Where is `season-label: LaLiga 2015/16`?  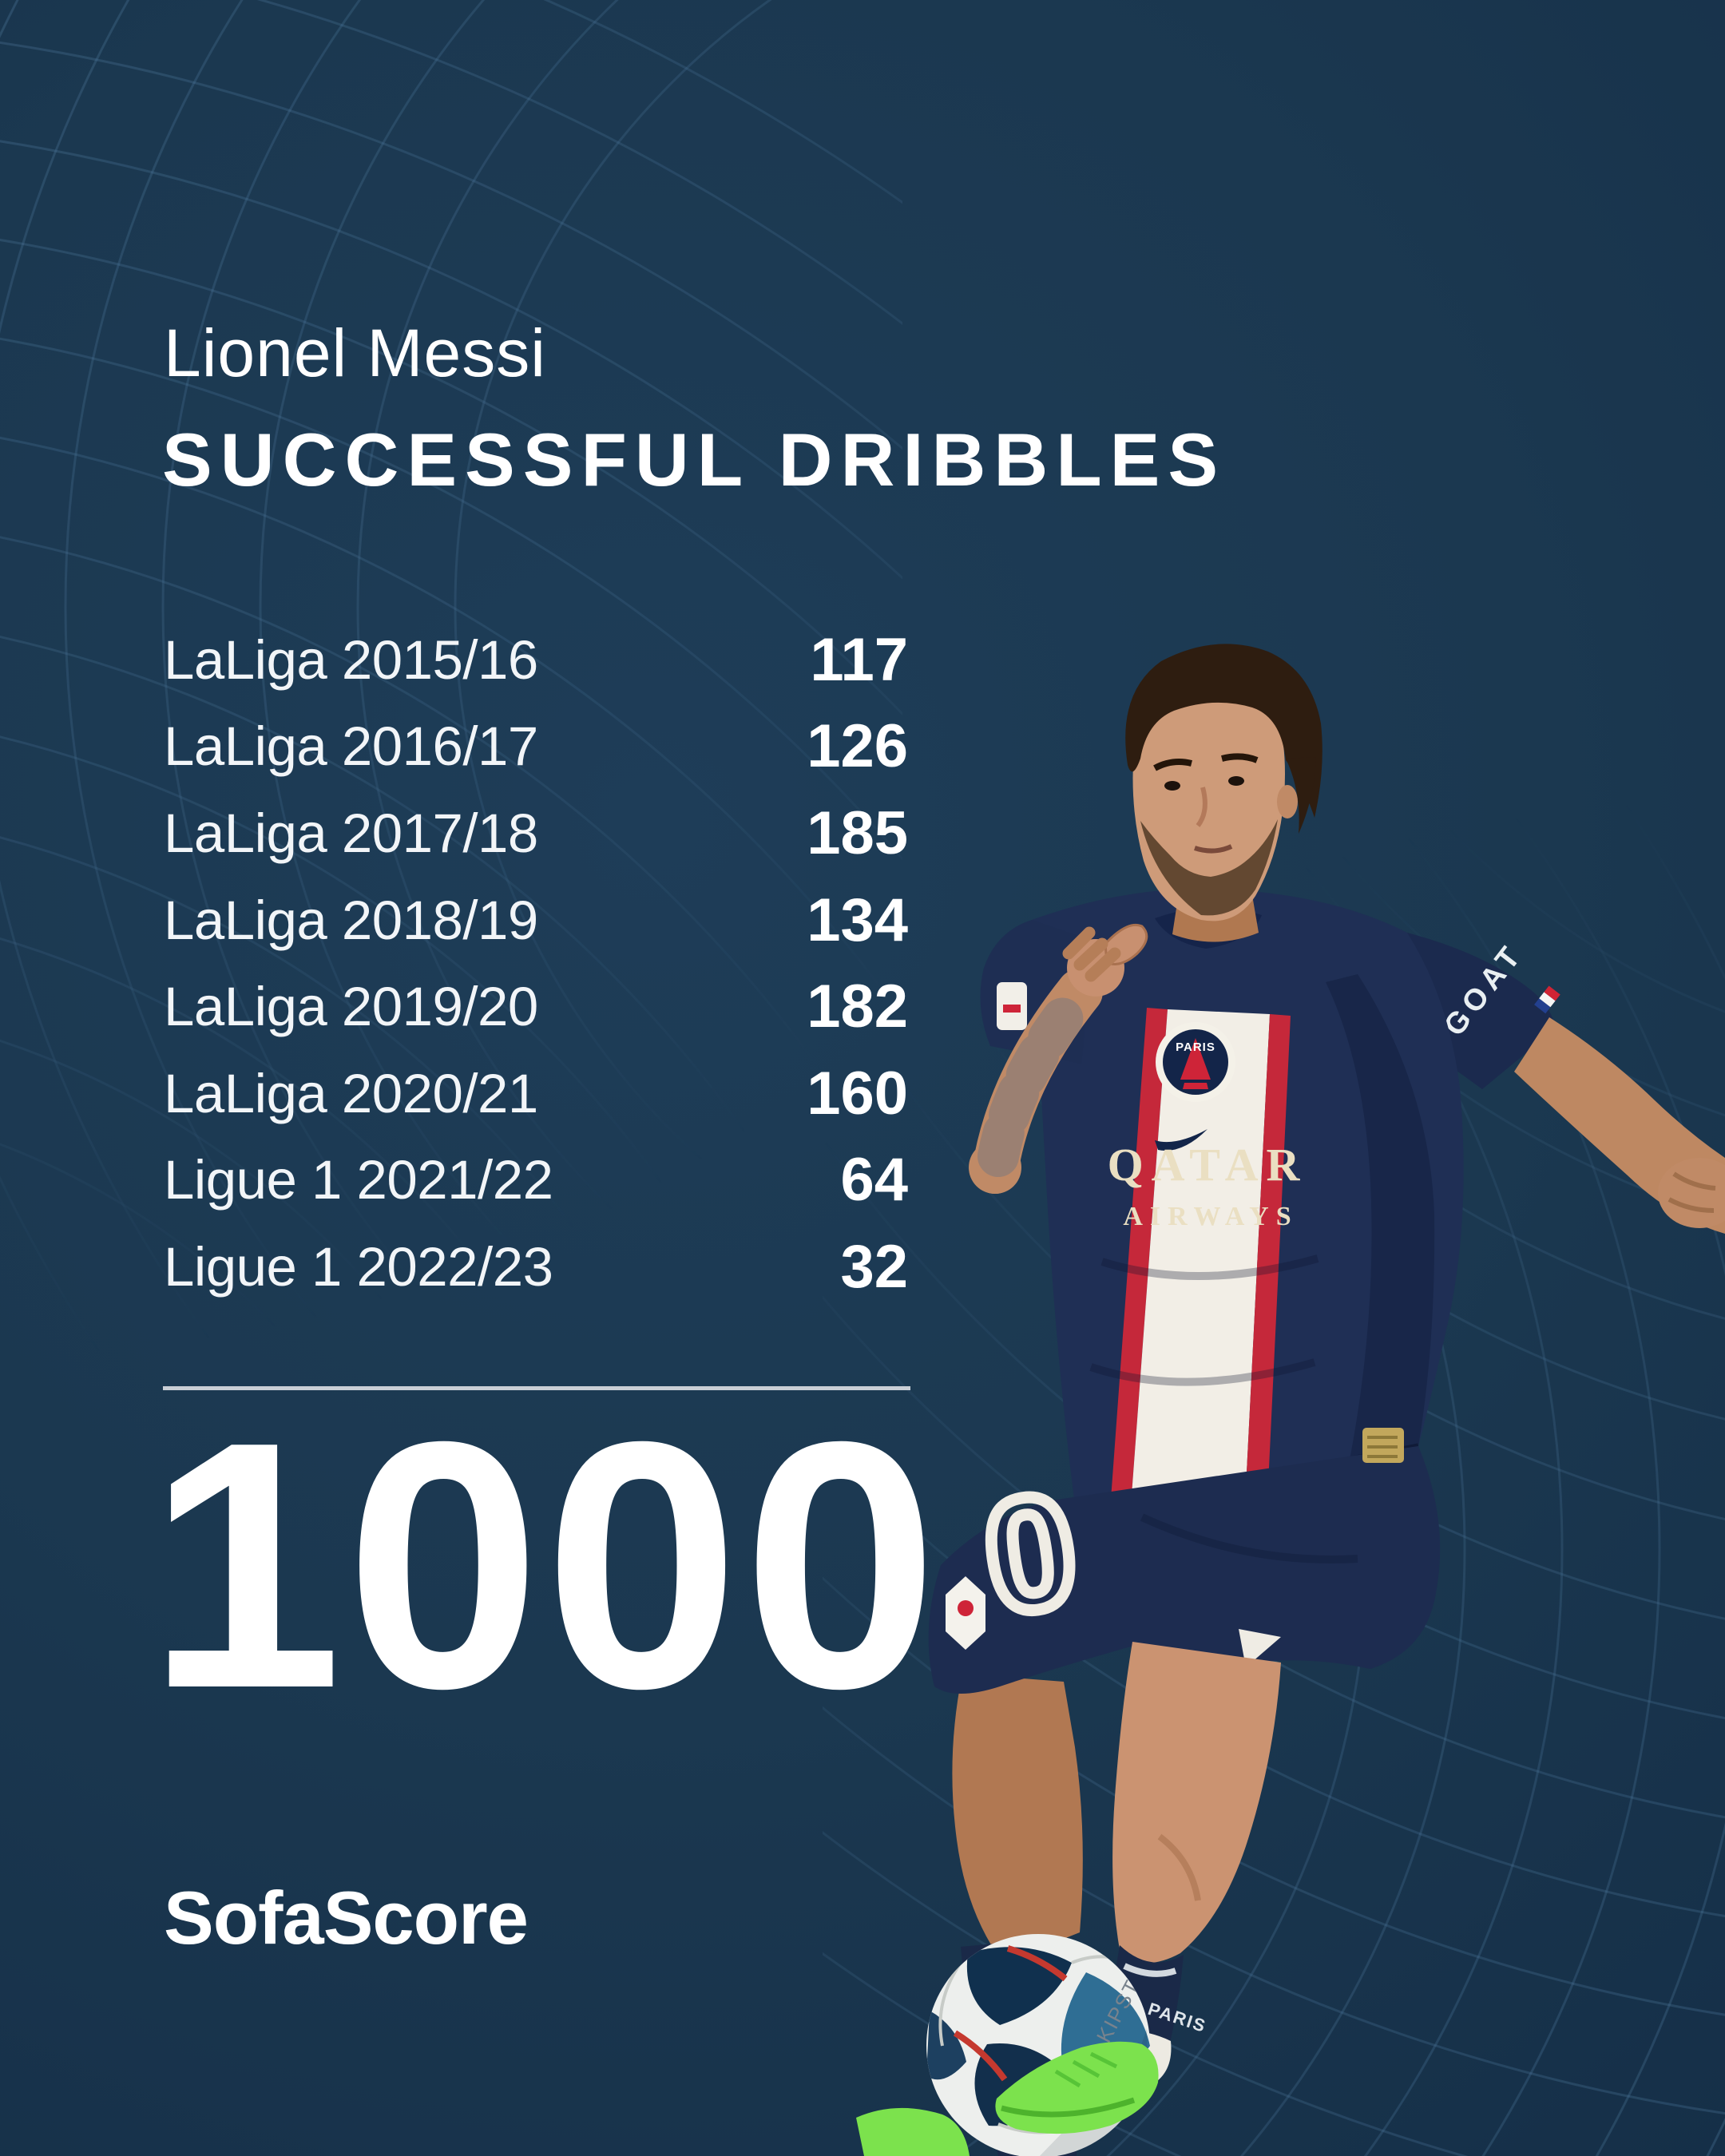
season-label: LaLiga 2015/16 is located at coordinates (351, 659).